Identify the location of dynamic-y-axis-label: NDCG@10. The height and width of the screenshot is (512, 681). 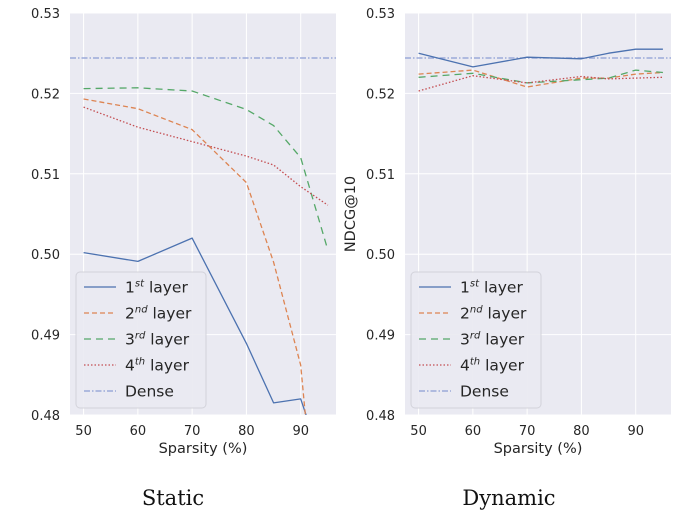
(351, 214).